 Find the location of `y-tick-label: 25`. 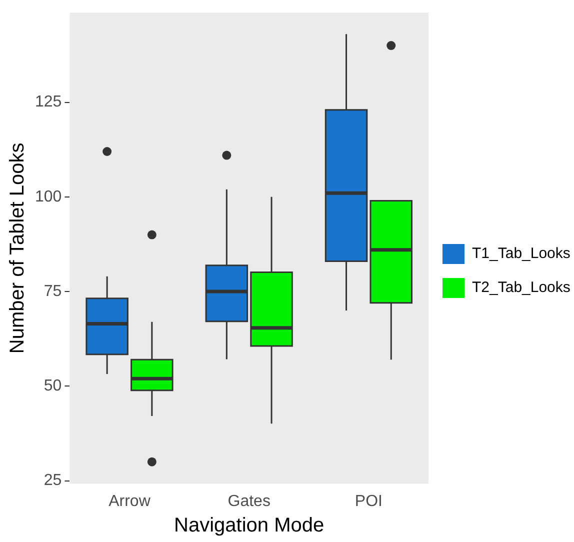

y-tick-label: 25 is located at coordinates (53, 481).